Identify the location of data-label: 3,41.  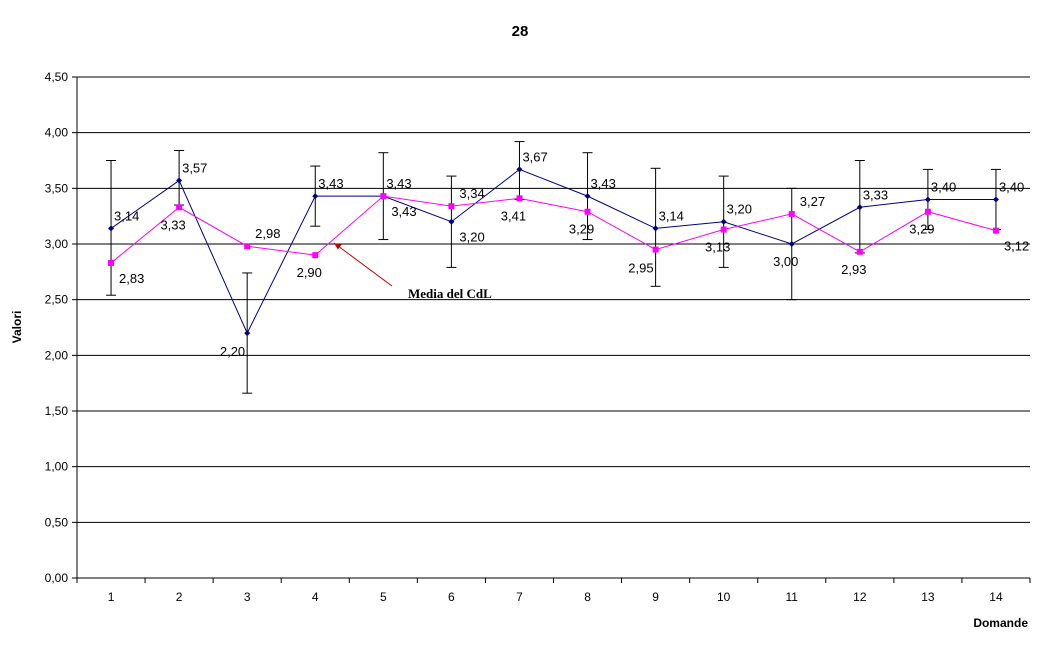
(513, 215).